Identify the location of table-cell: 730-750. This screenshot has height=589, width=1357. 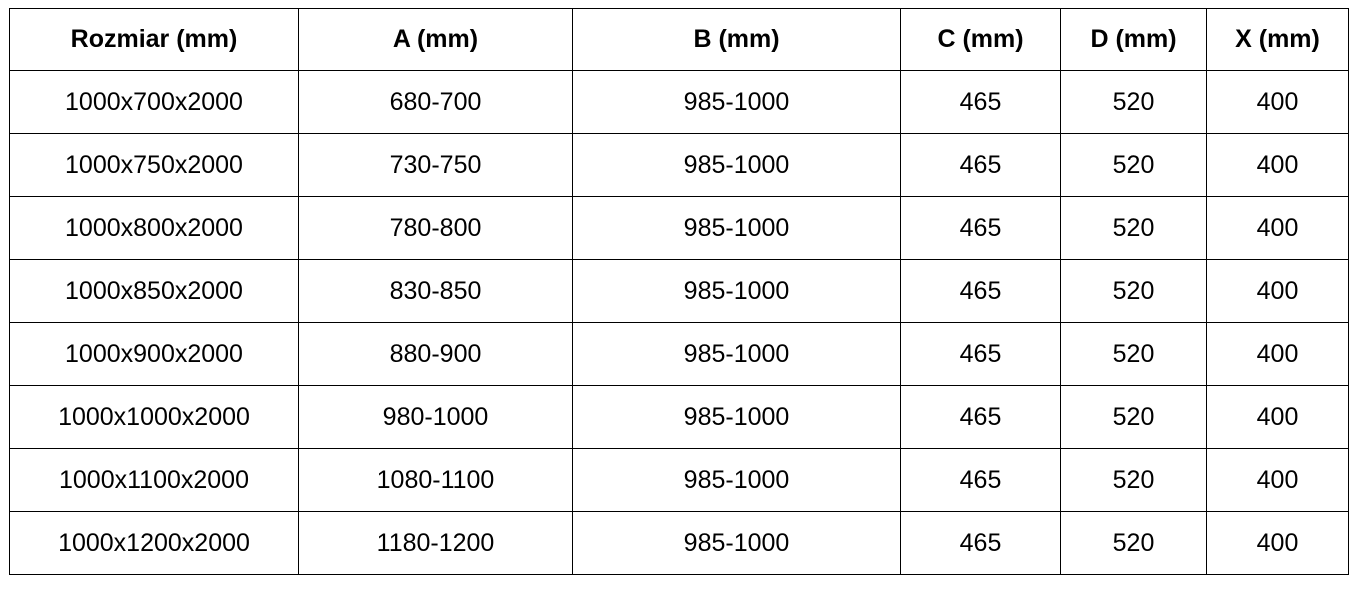
(435, 165).